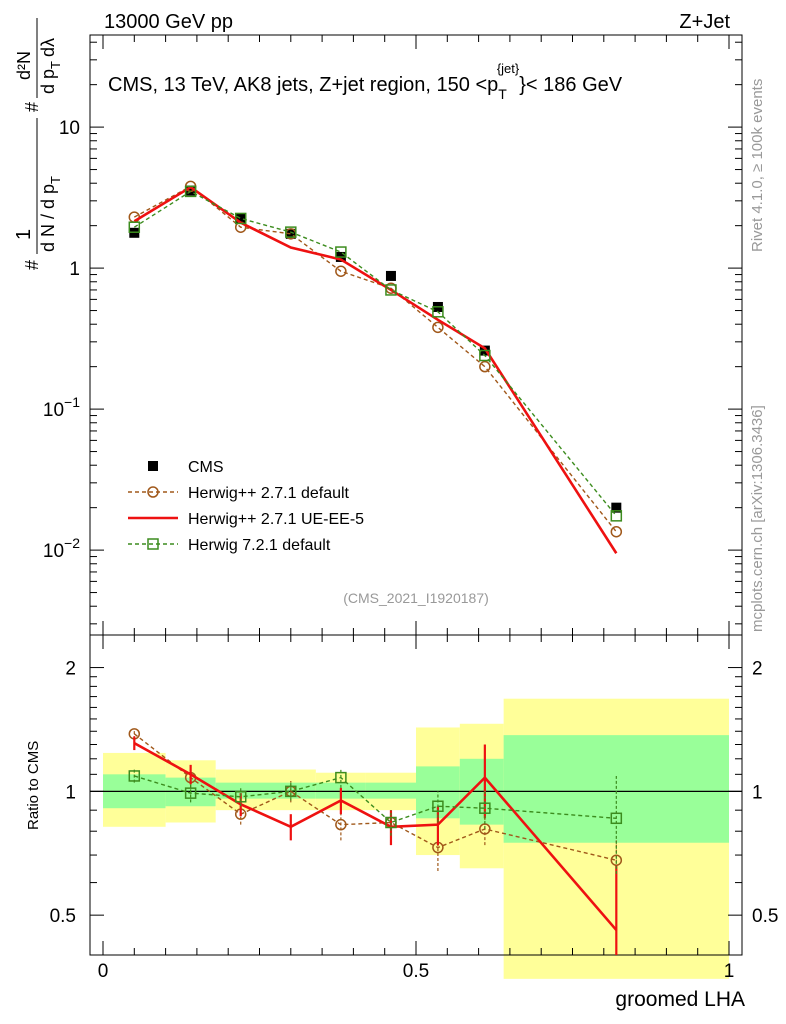  I want to click on legend-label-herwig-2-7-1-default: Herwig++ 2.7.1 default, so click(269, 493).